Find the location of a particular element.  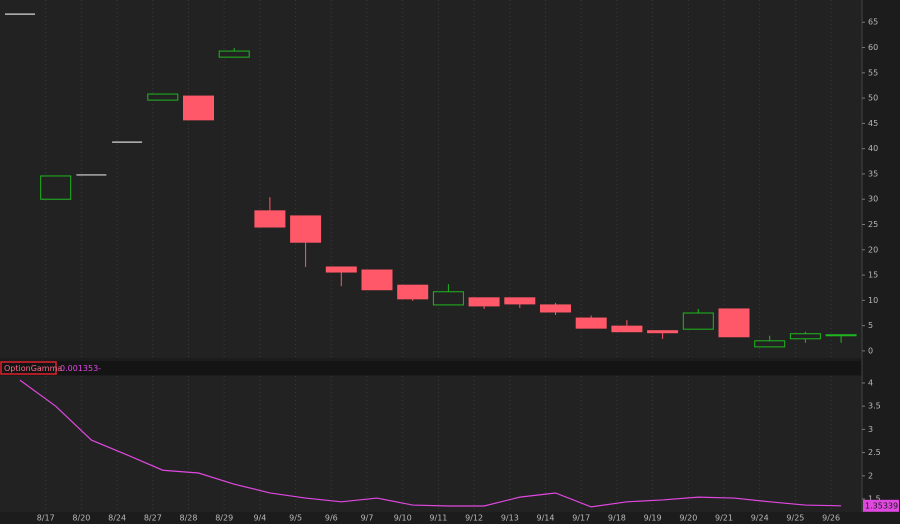

x-tick-label: 9/4 is located at coordinates (259, 518).